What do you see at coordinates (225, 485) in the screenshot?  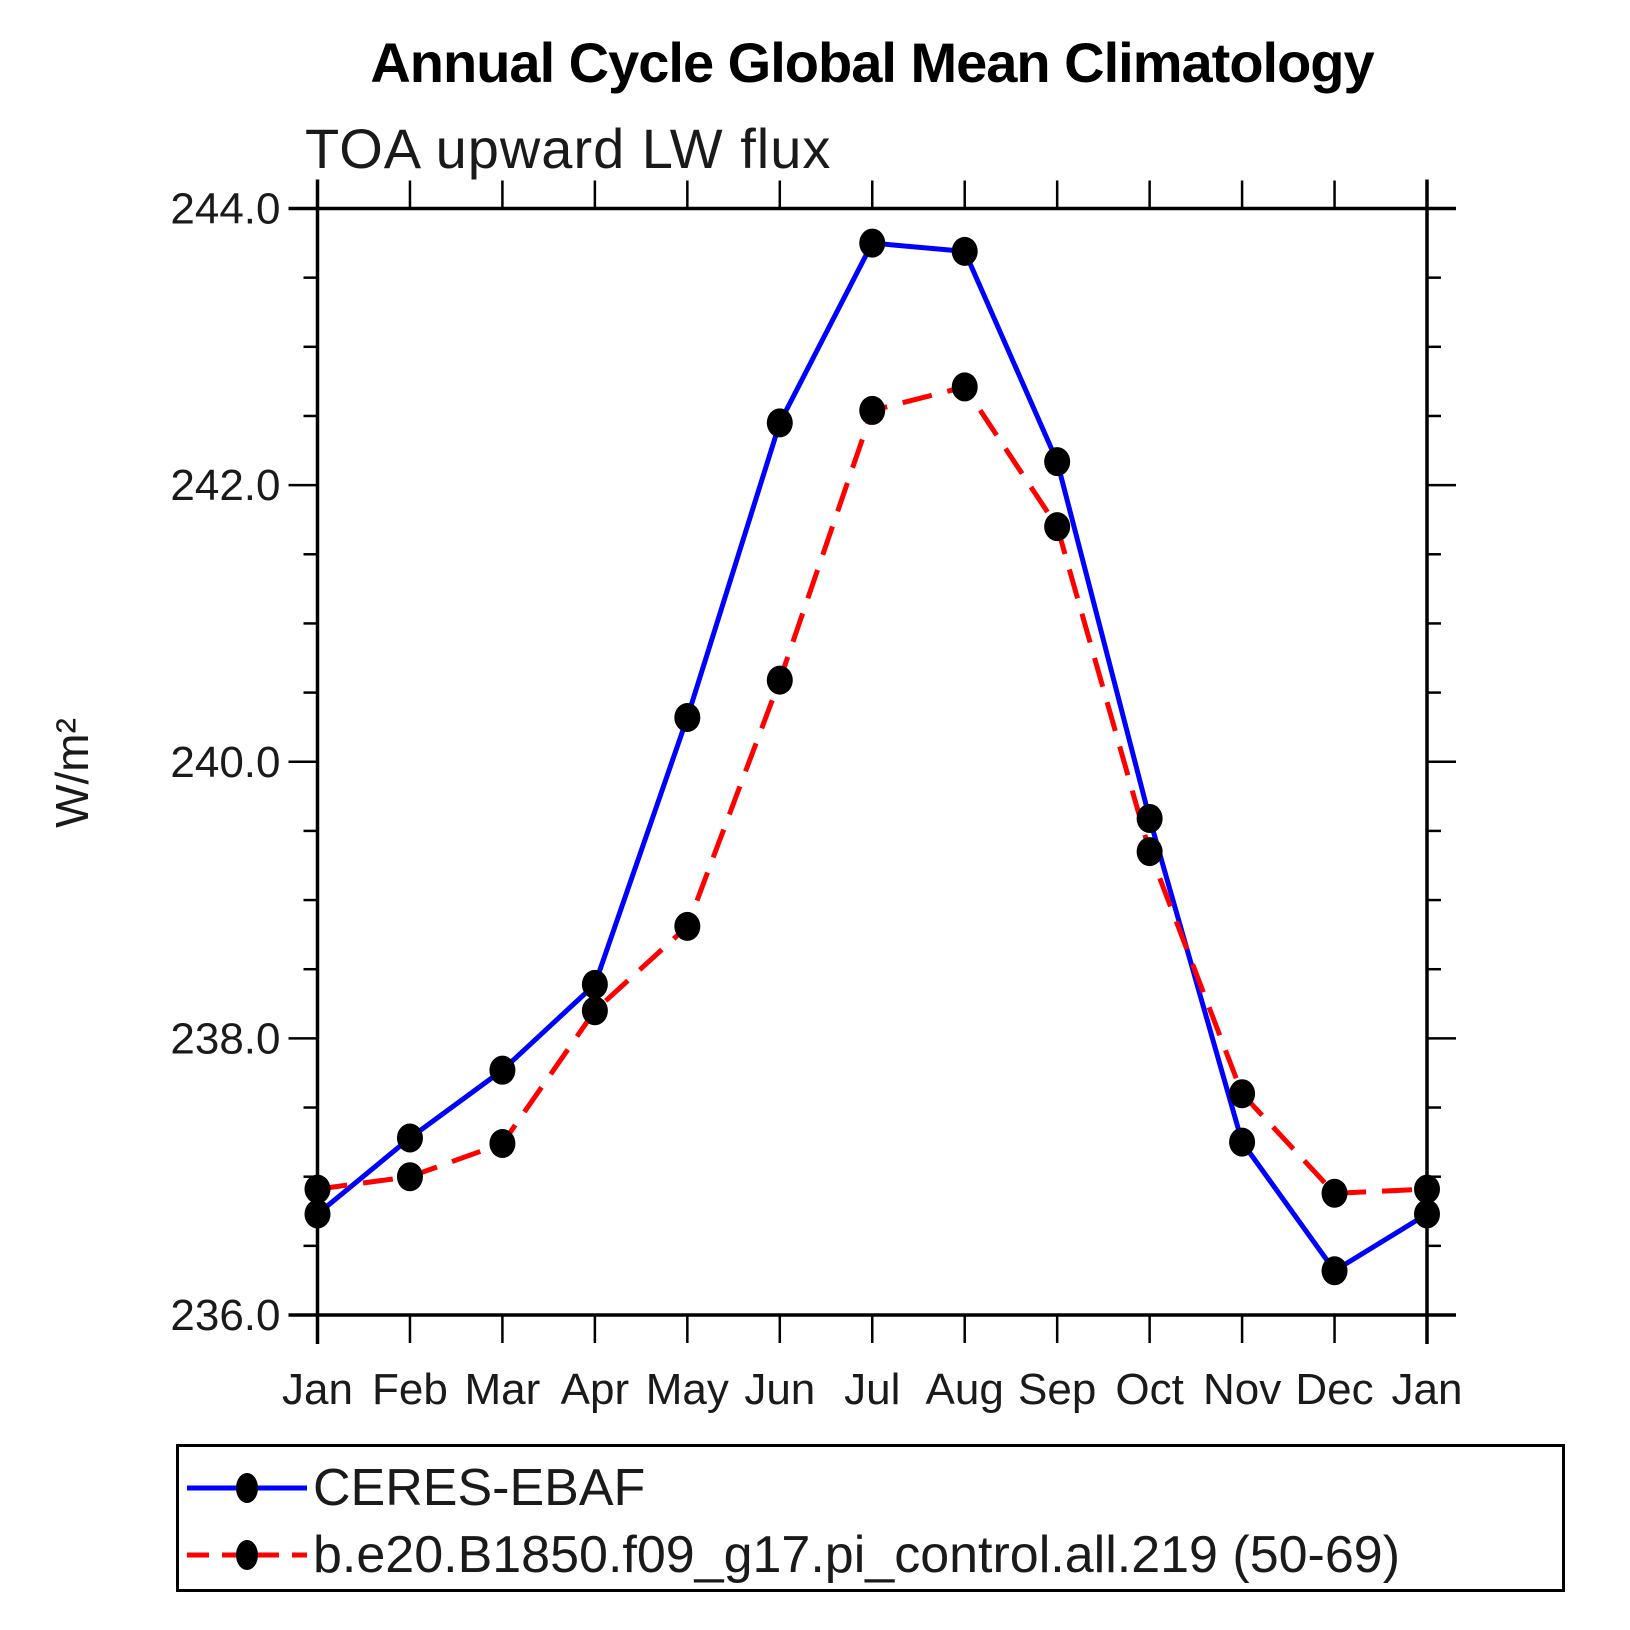 I see `y-tick-label: 242.0` at bounding box center [225, 485].